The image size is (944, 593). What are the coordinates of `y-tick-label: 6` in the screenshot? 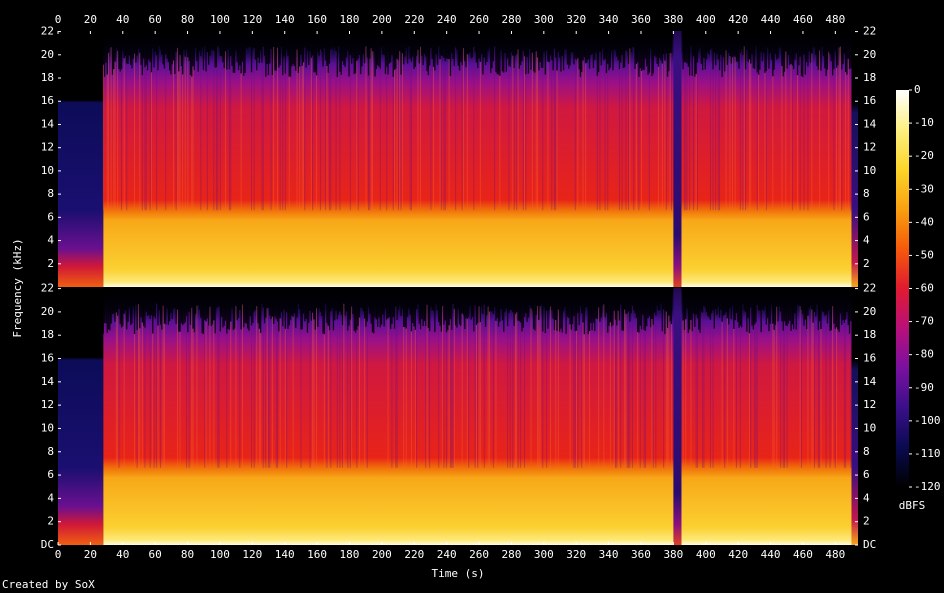 It's located at (50, 474).